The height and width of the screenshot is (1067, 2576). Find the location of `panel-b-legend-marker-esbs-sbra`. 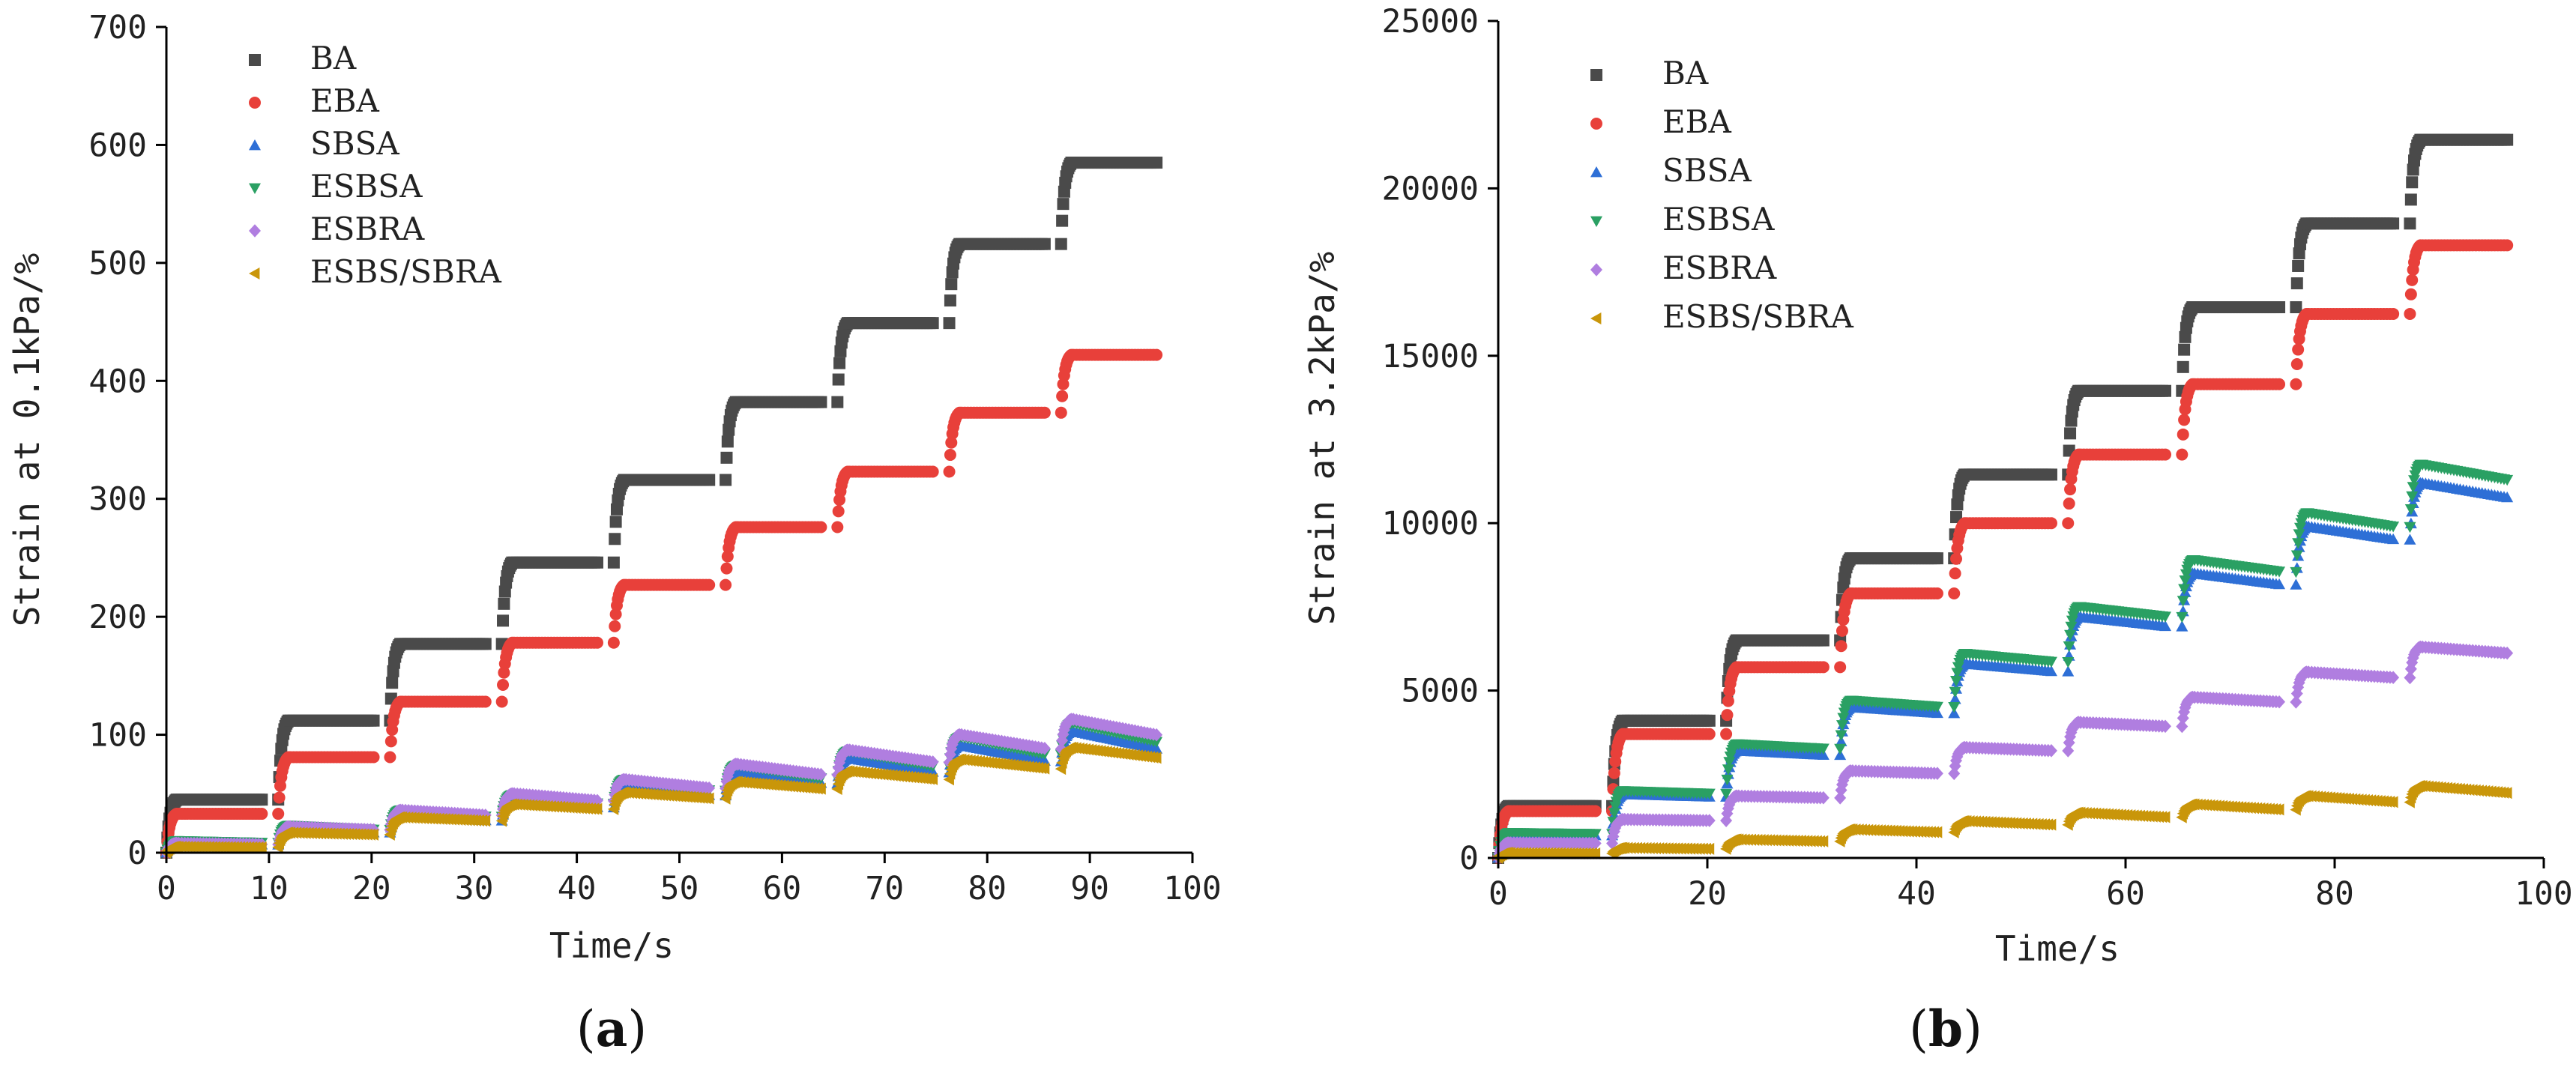

panel-b-legend-marker-esbs-sbra is located at coordinates (1596, 318).